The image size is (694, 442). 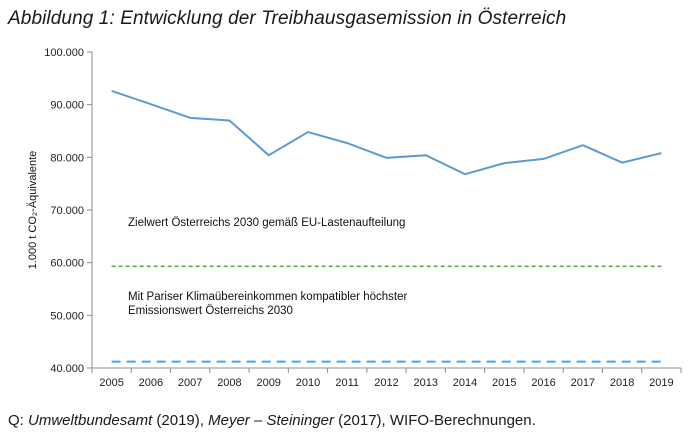 What do you see at coordinates (308, 383) in the screenshot?
I see `x-tick-label: 2010` at bounding box center [308, 383].